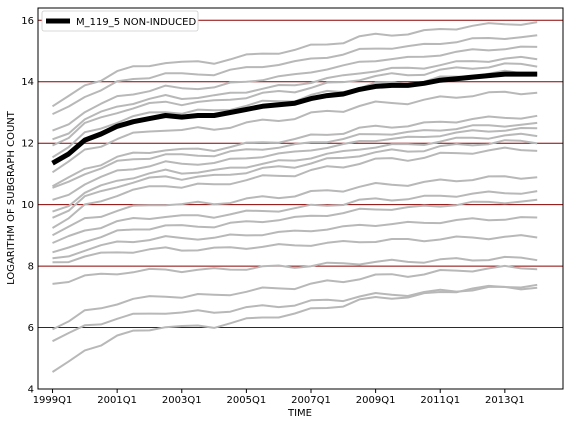 Image resolution: width=568 pixels, height=424 pixels. I want to click on x-tick-label: 1999Q1, so click(53, 400).